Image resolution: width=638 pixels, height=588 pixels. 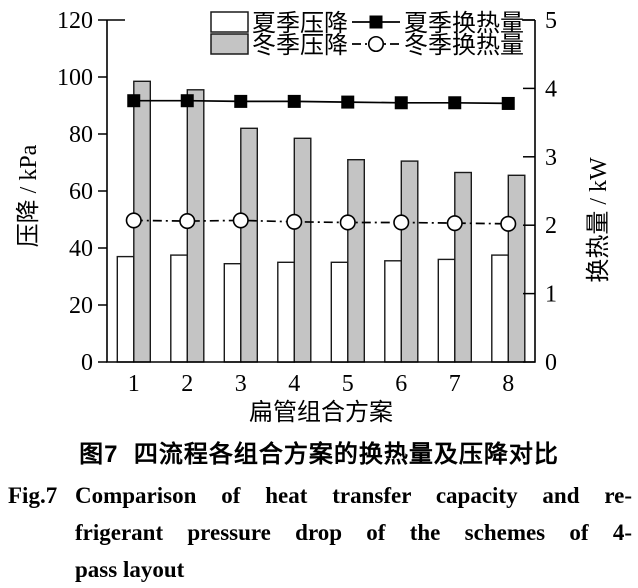 I want to click on left-axis-tick-label: 60, so click(x=81, y=192).